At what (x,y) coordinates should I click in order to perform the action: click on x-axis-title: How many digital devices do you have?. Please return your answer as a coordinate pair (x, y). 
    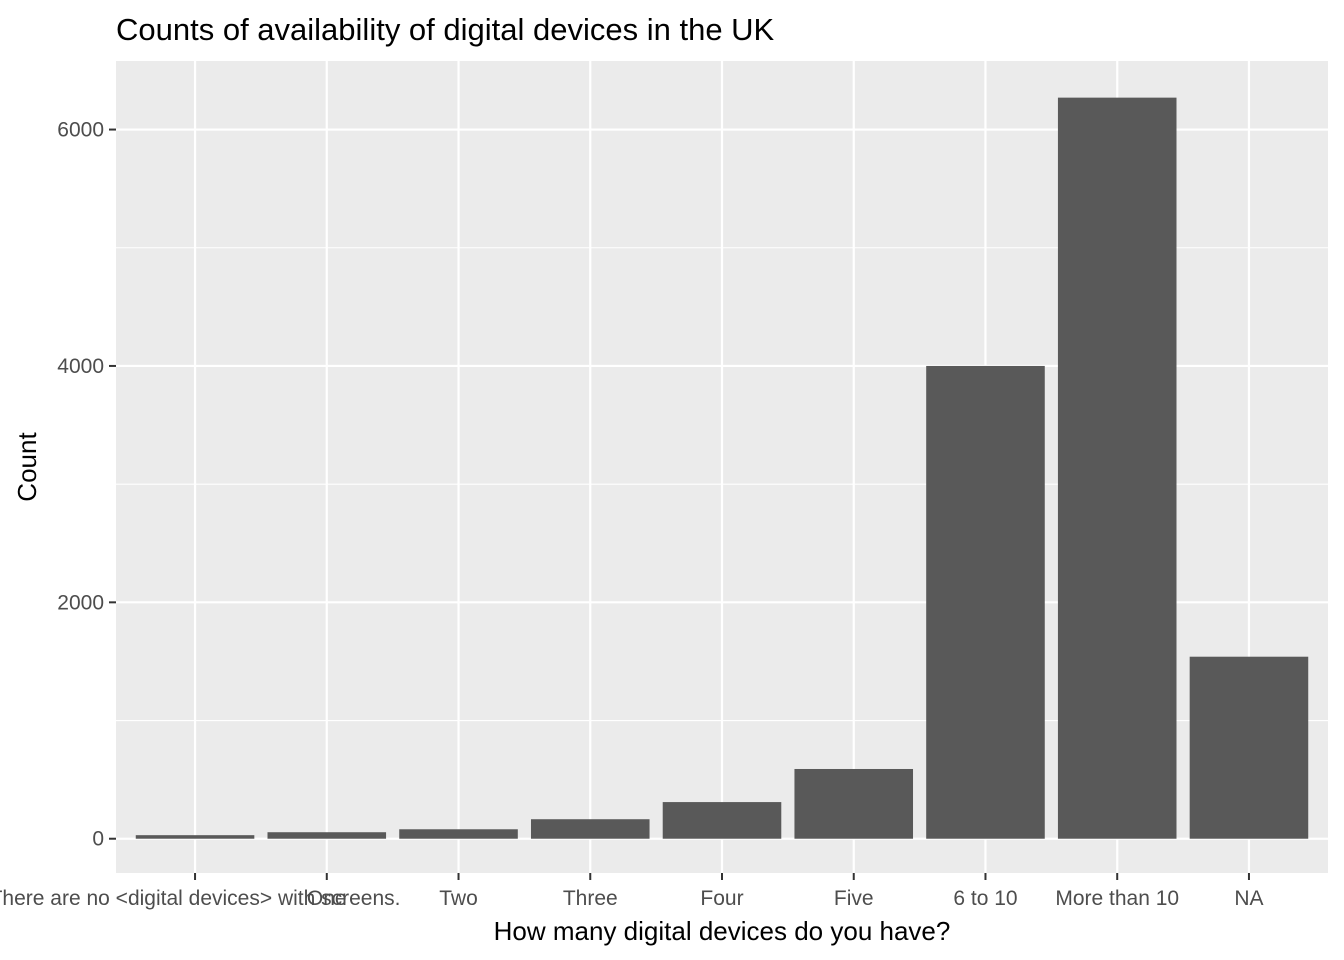
    Looking at the image, I should click on (722, 931).